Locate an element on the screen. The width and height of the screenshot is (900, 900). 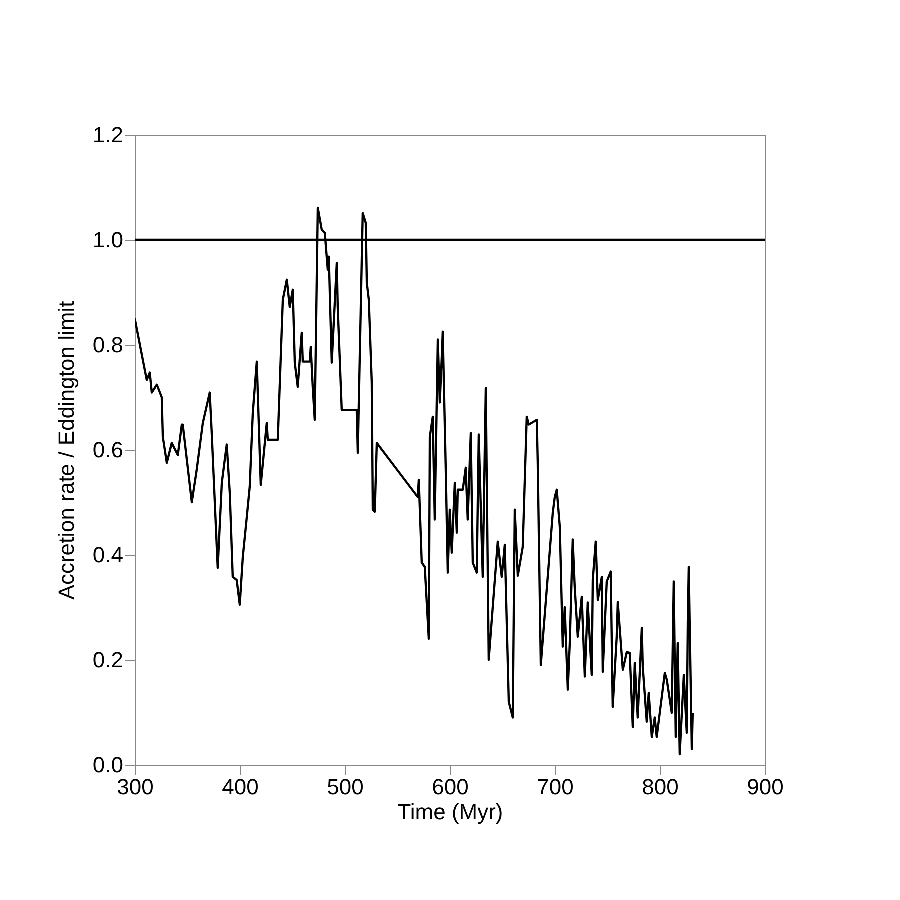
y-tick-label: 0.2 is located at coordinates (108, 660).